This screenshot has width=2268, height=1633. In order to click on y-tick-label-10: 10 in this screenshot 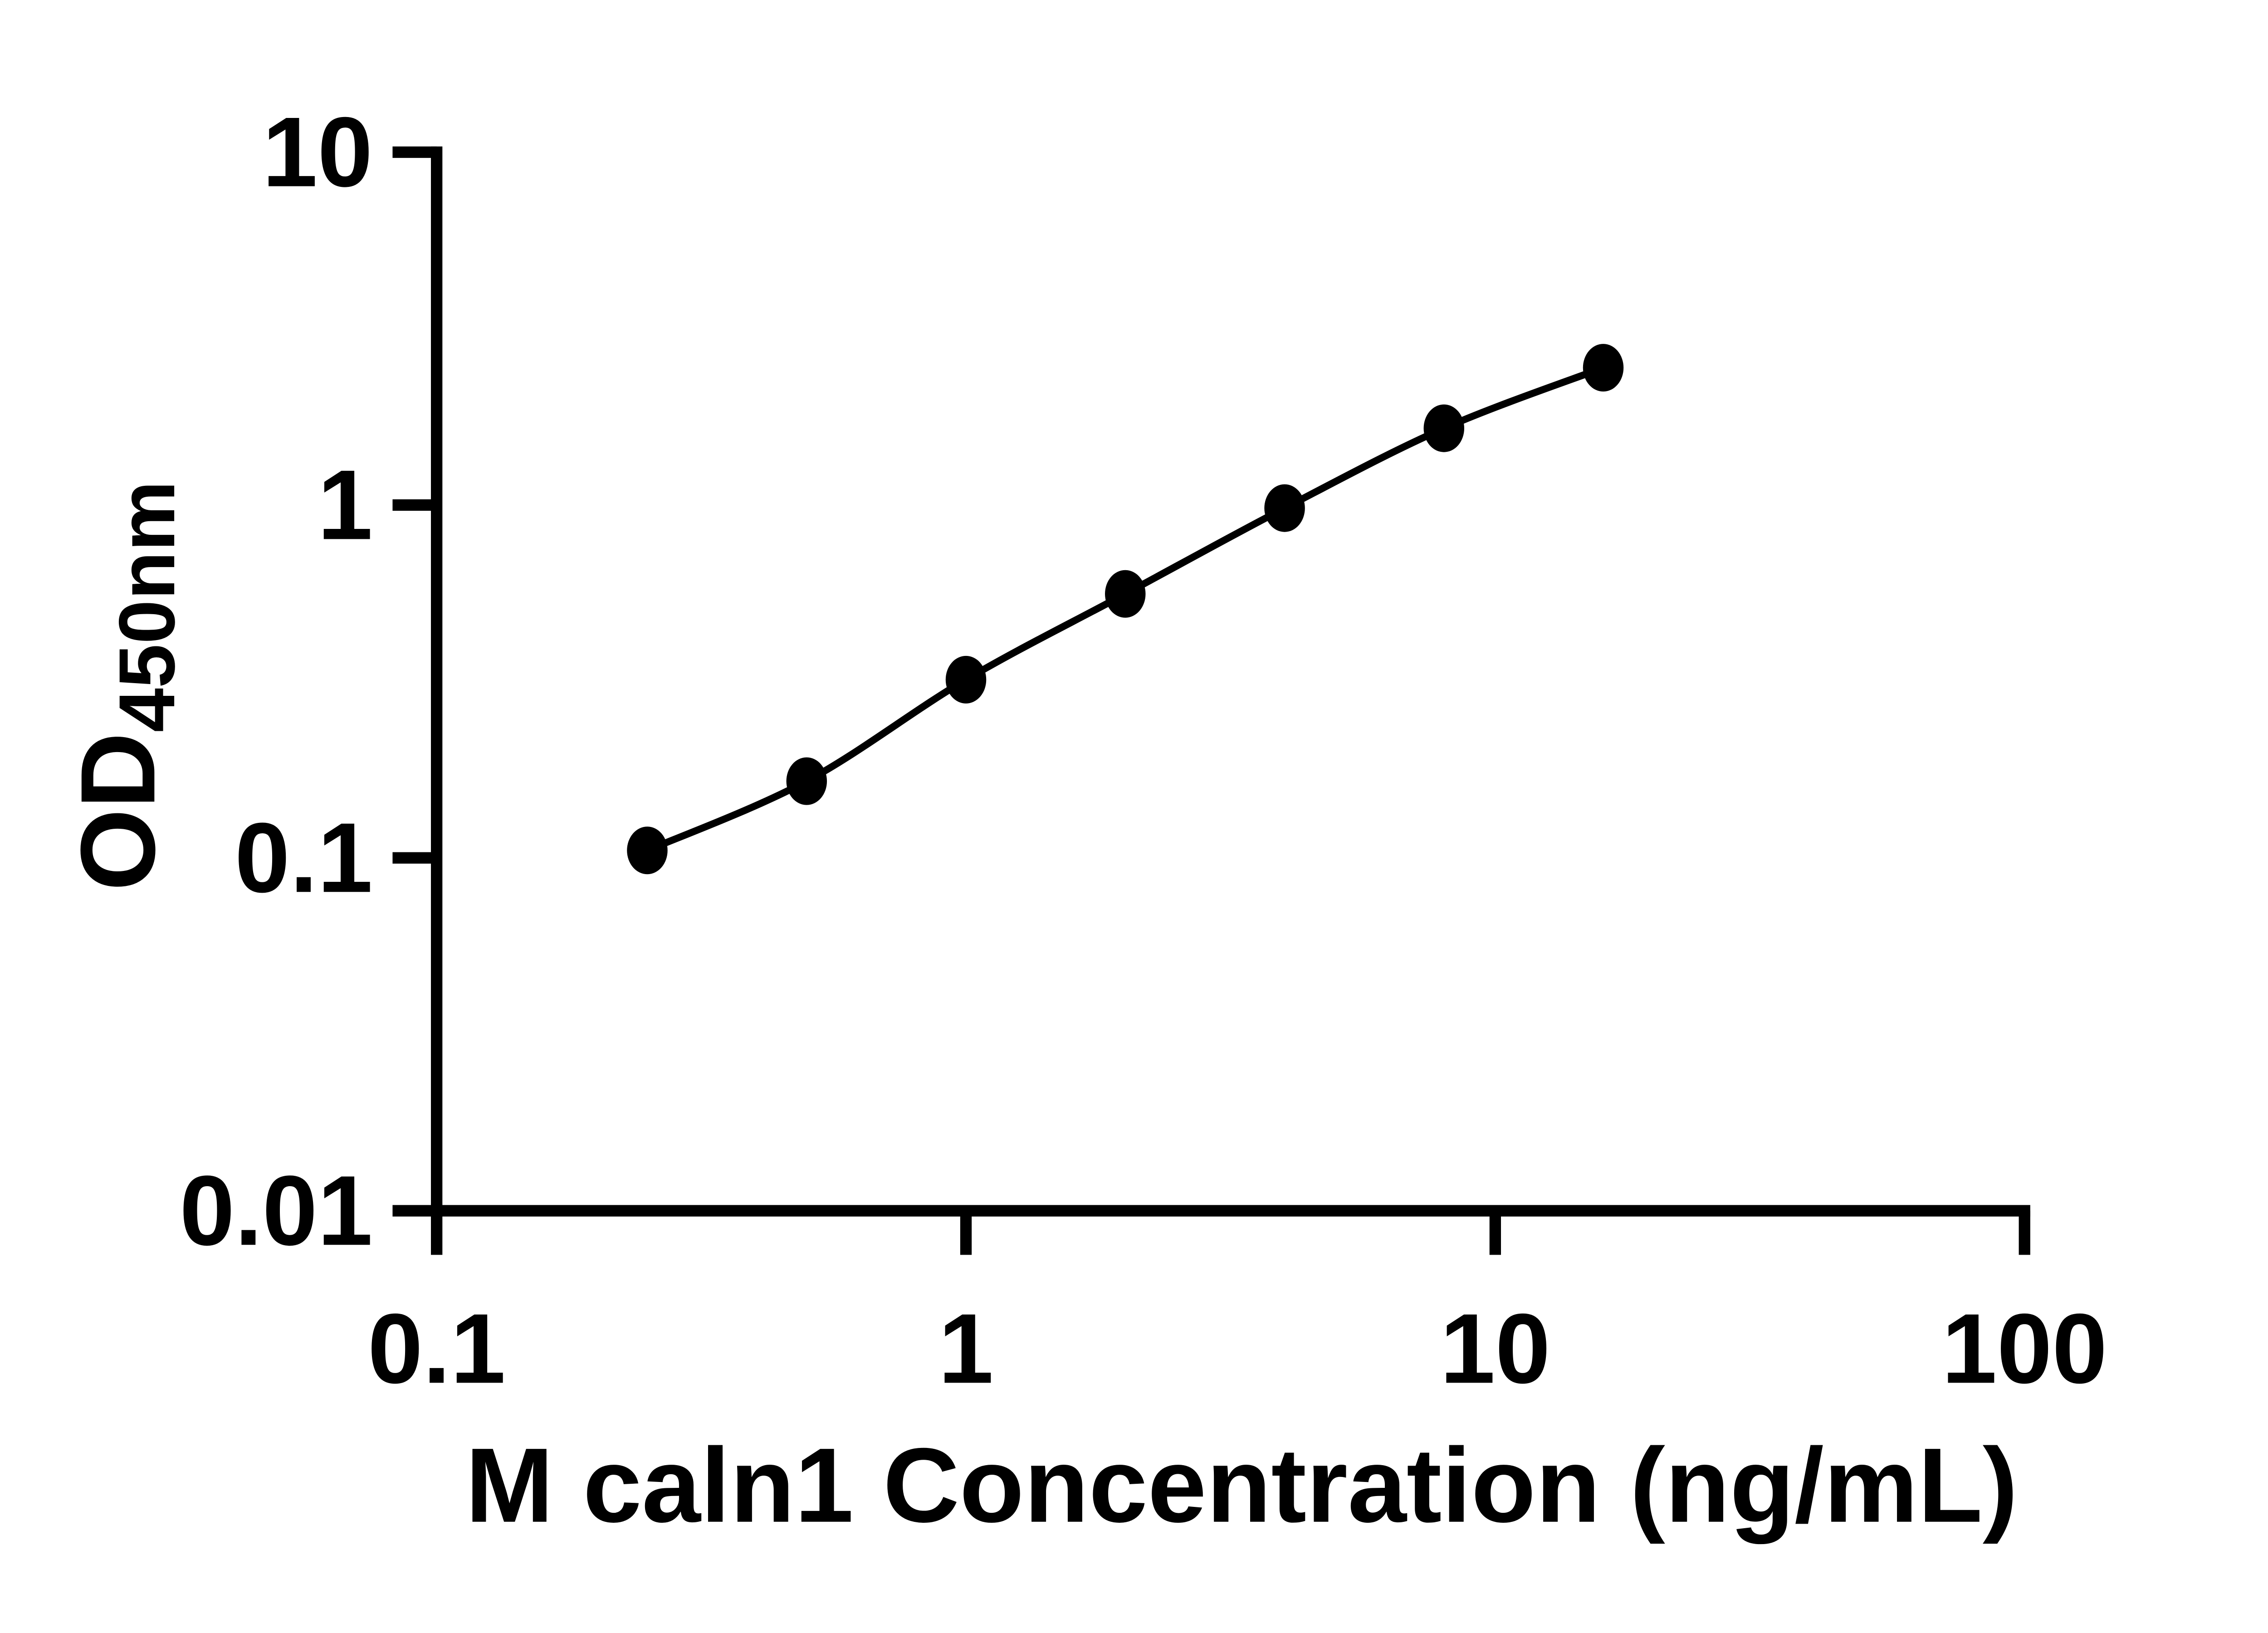, I will do `click(317, 152)`.